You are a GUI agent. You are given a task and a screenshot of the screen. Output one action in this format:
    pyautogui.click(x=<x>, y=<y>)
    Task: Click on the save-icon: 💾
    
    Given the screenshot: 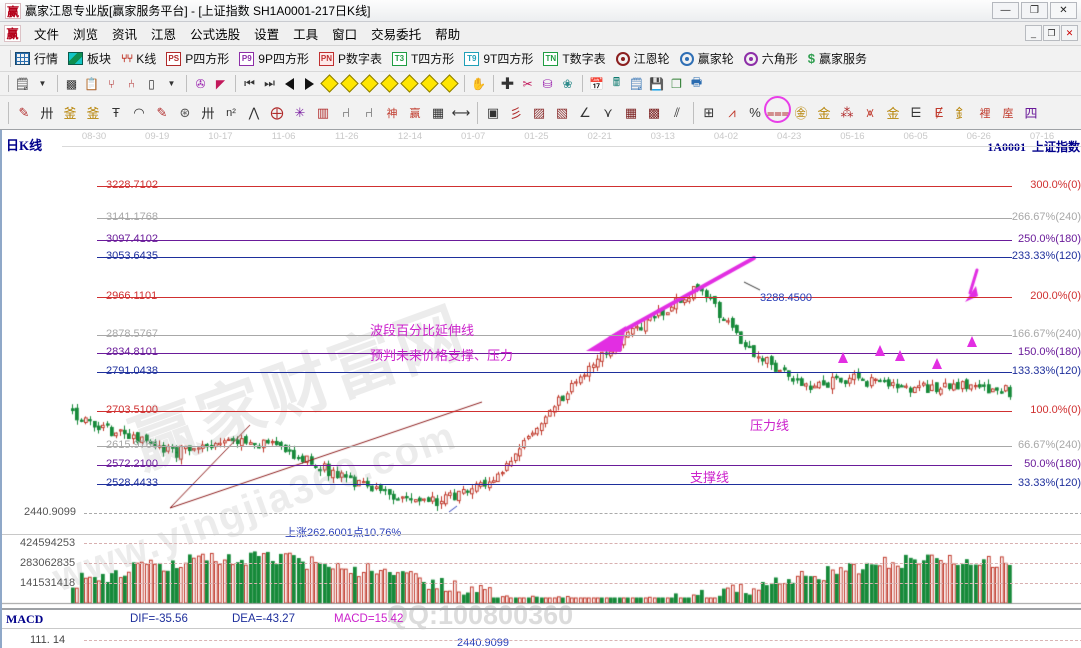 What is the action you would take?
    pyautogui.click(x=656, y=83)
    